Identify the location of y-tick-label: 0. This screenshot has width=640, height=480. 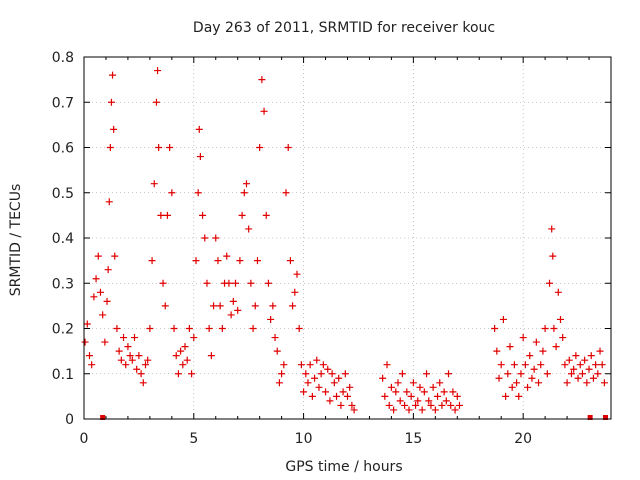
(69, 420).